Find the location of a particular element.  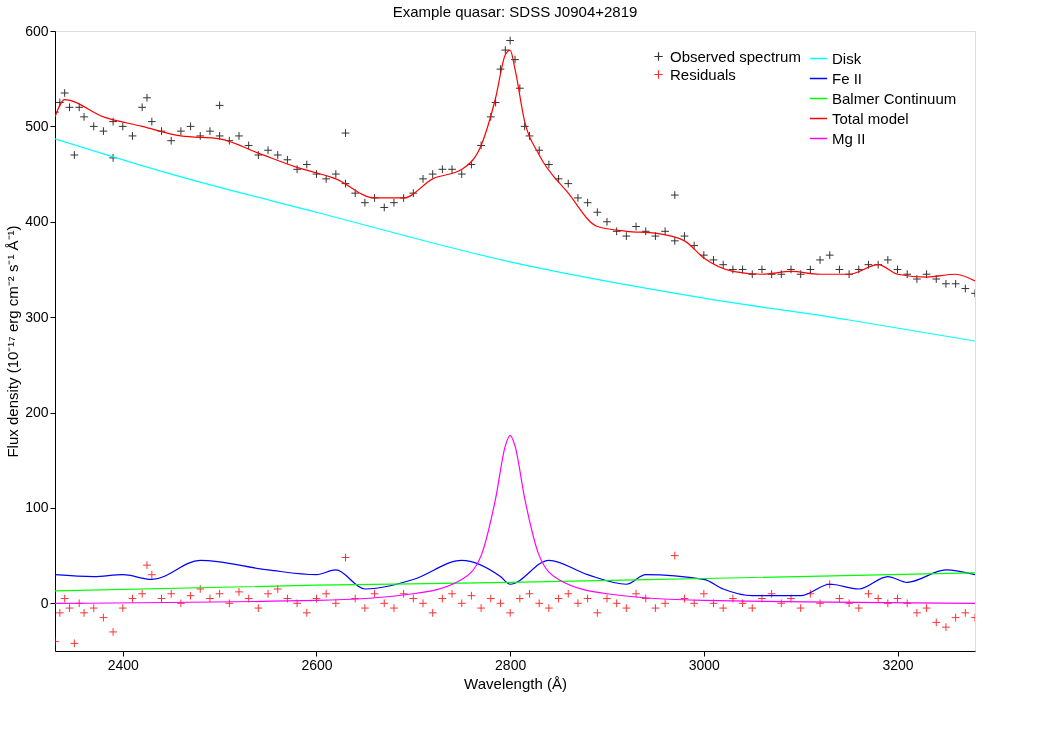

legend-label: Residuals is located at coordinates (703, 74).